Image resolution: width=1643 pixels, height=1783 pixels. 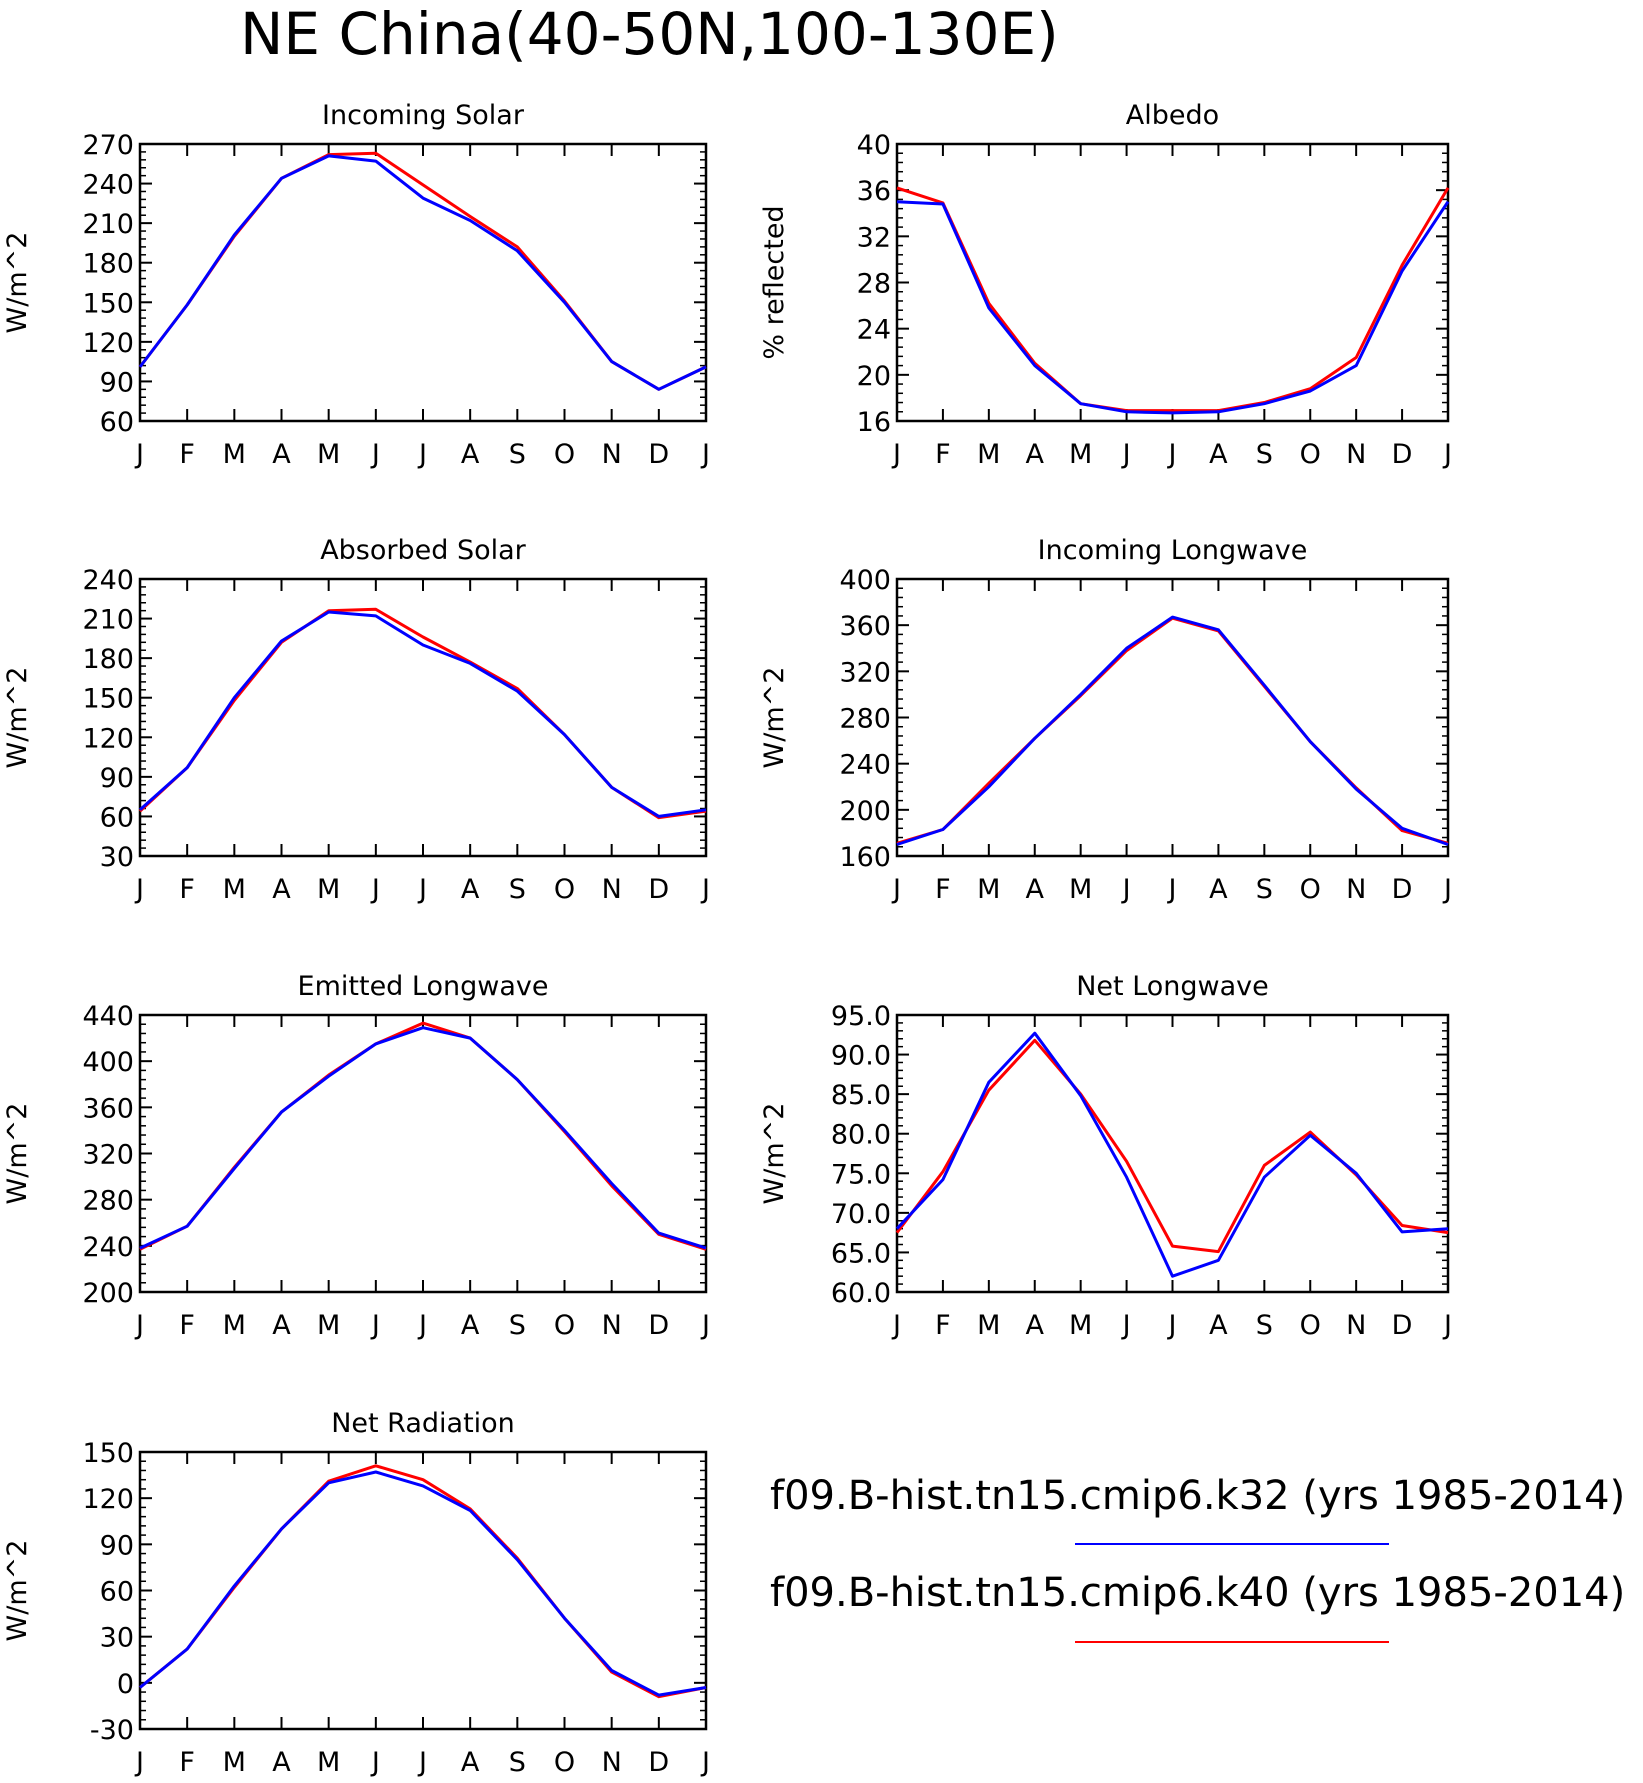 I want to click on albedo-xtick-label: S, so click(x=1264, y=454).